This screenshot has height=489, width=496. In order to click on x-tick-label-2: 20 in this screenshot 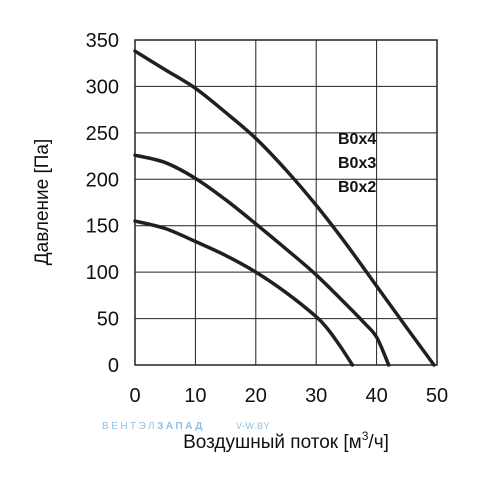, I will do `click(256, 396)`.